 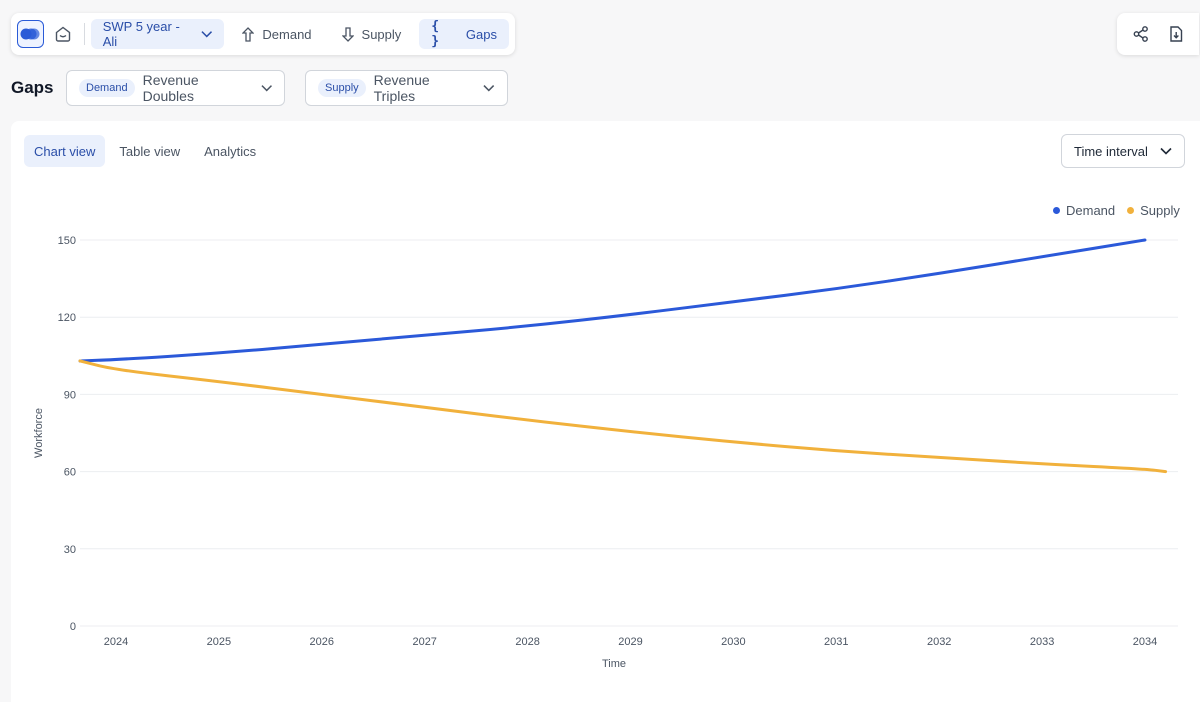 What do you see at coordinates (107, 88) in the screenshot?
I see `demand-tag: Demand` at bounding box center [107, 88].